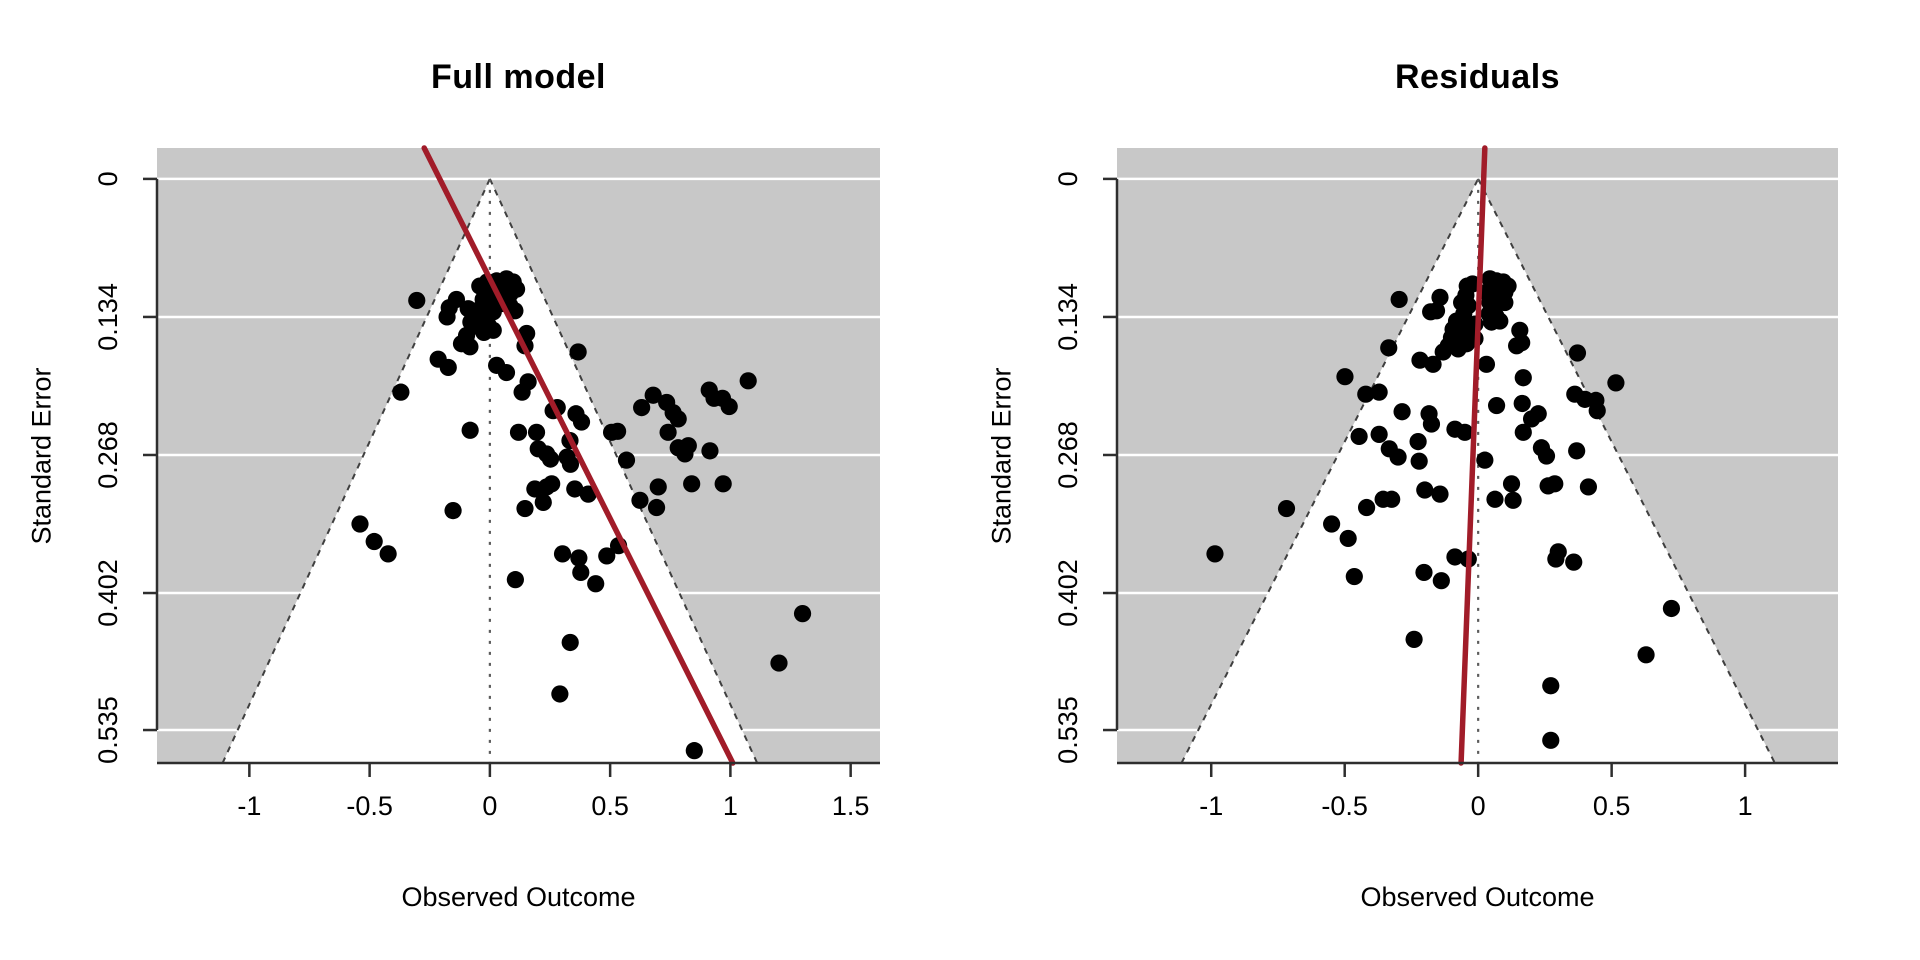 Image resolution: width=1920 pixels, height=960 pixels. I want to click on y-tick-label: 0.134, so click(108, 317).